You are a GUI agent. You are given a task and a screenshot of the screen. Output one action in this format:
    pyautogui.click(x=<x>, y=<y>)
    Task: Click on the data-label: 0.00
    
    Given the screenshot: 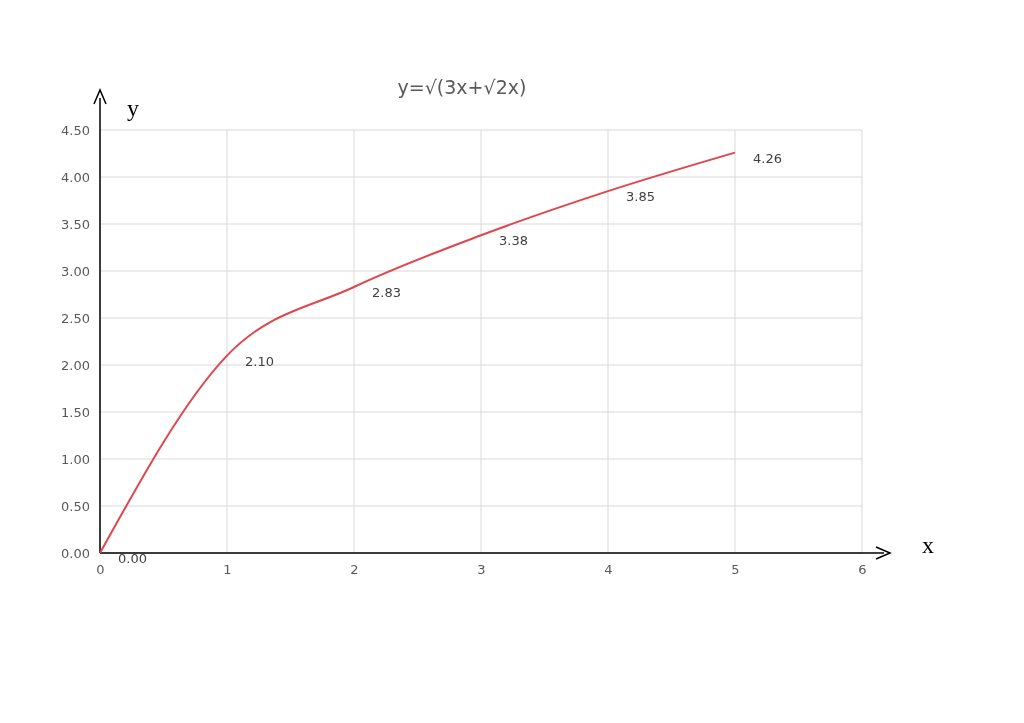 What is the action you would take?
    pyautogui.click(x=132, y=558)
    